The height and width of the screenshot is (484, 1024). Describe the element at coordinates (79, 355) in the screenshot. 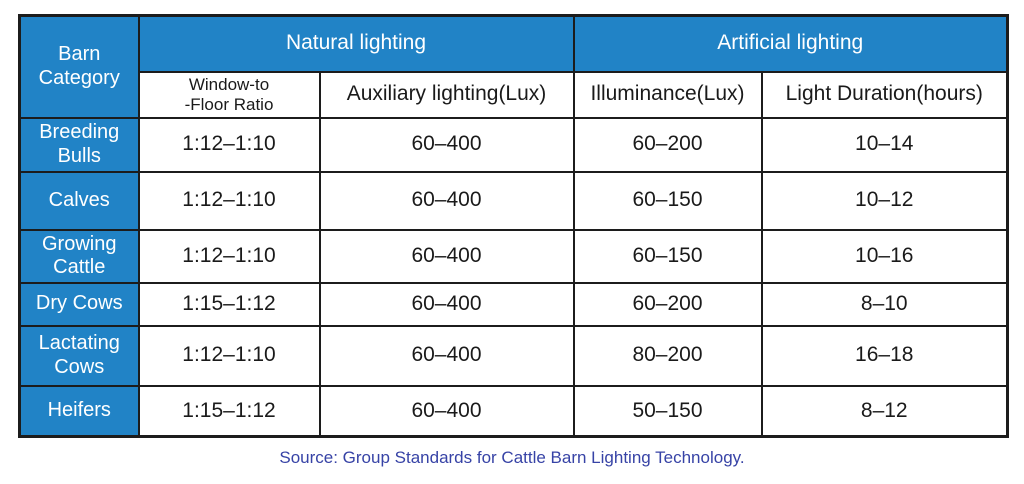

I see `row-header-lactating-cows: Lactating Cows` at that location.